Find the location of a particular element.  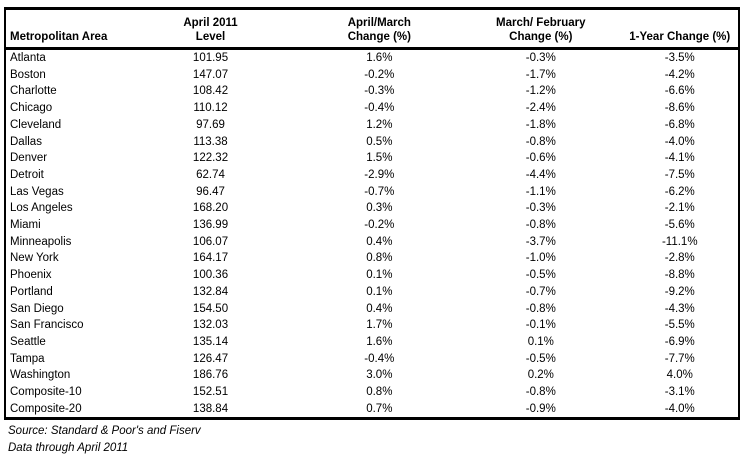

april-march-change-cell: 0.7% is located at coordinates (379, 408).